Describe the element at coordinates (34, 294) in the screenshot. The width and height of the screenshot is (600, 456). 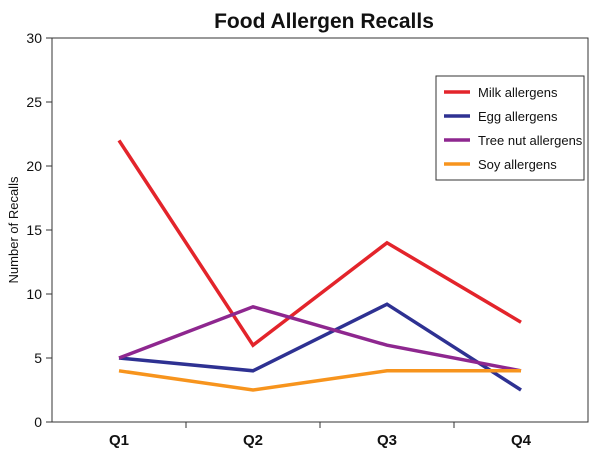
I see `y-tick-label: 10` at that location.